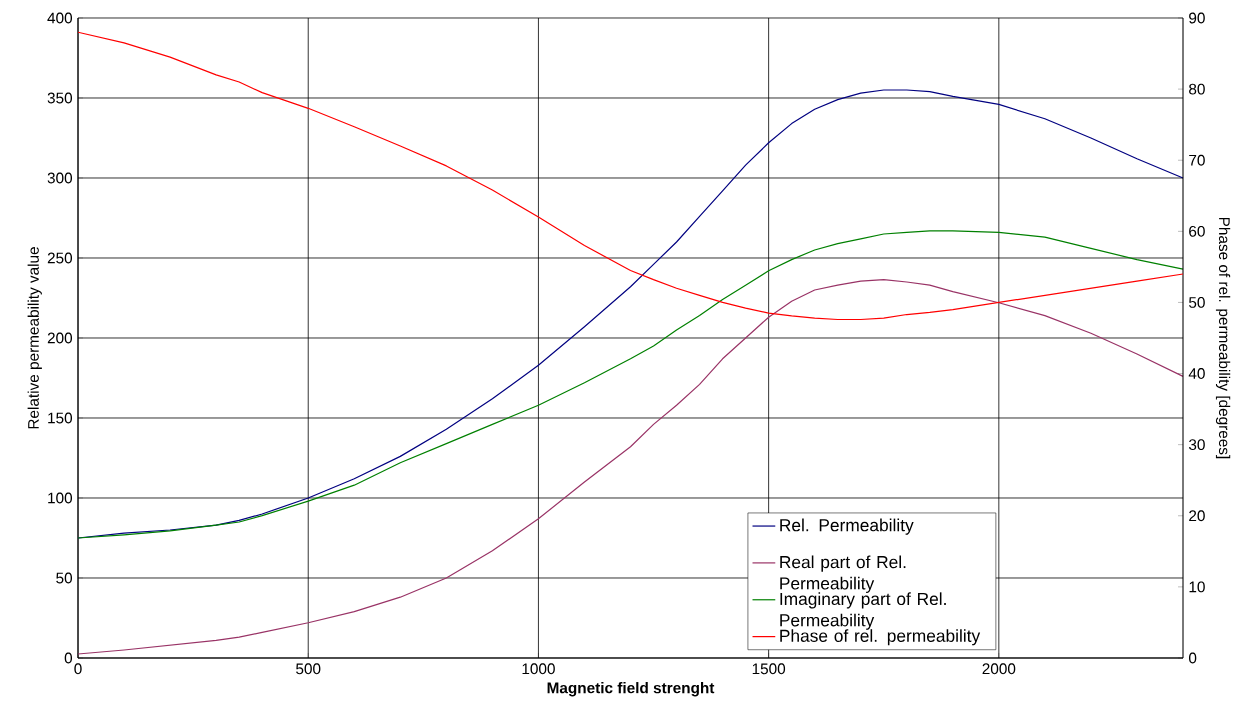 Image resolution: width=1252 pixels, height=724 pixels. Describe the element at coordinates (1197, 231) in the screenshot. I see `y2-tick-label: 60` at that location.